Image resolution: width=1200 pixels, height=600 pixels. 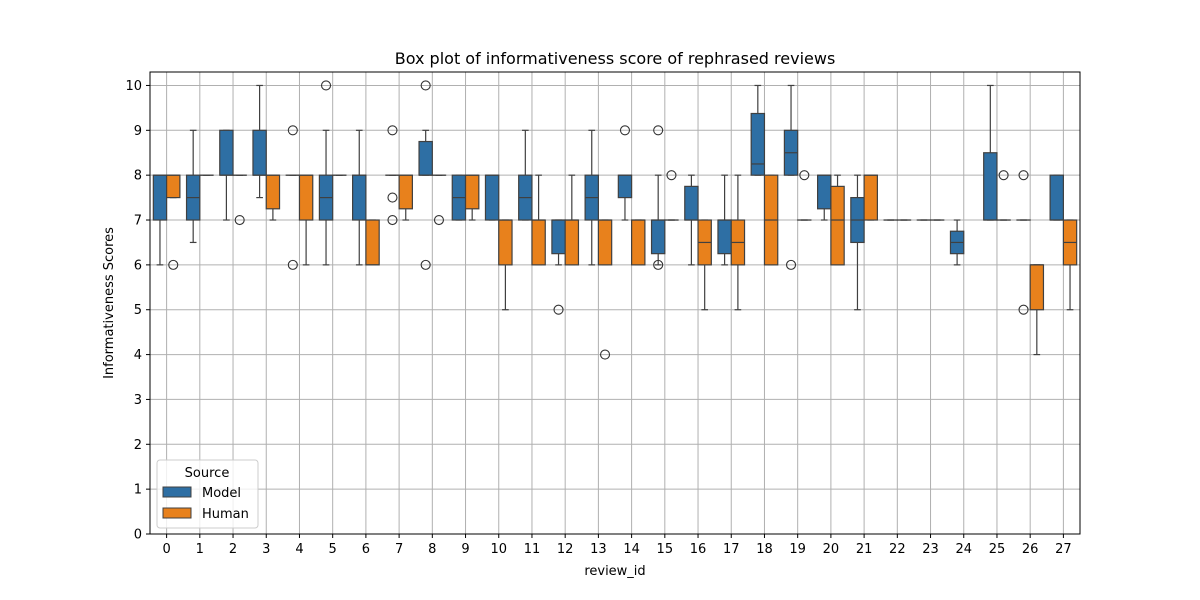 What do you see at coordinates (138, 221) in the screenshot?
I see `y-tick-label: 7` at bounding box center [138, 221].